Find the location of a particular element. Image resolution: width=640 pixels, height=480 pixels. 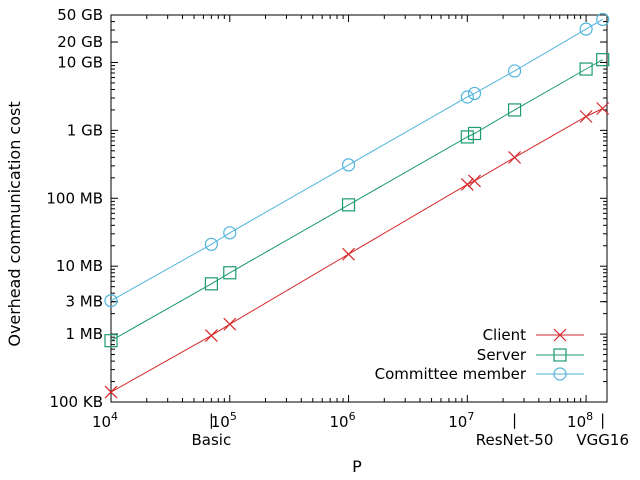

y-tick-label: 3 MB is located at coordinates (84, 302).